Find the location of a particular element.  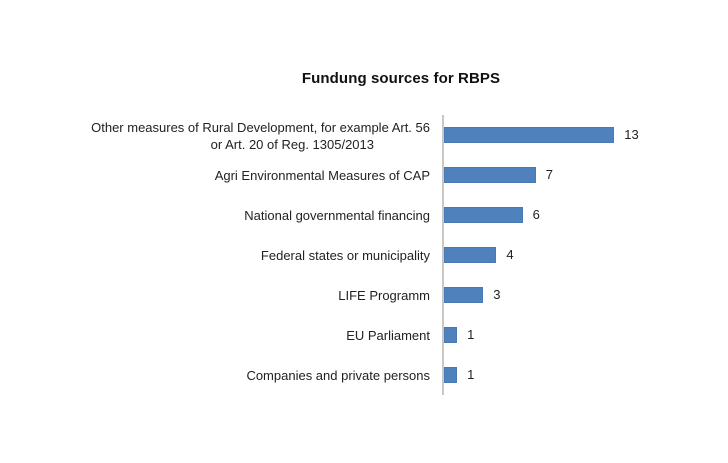

bar-value-label: 4 is located at coordinates (510, 254).